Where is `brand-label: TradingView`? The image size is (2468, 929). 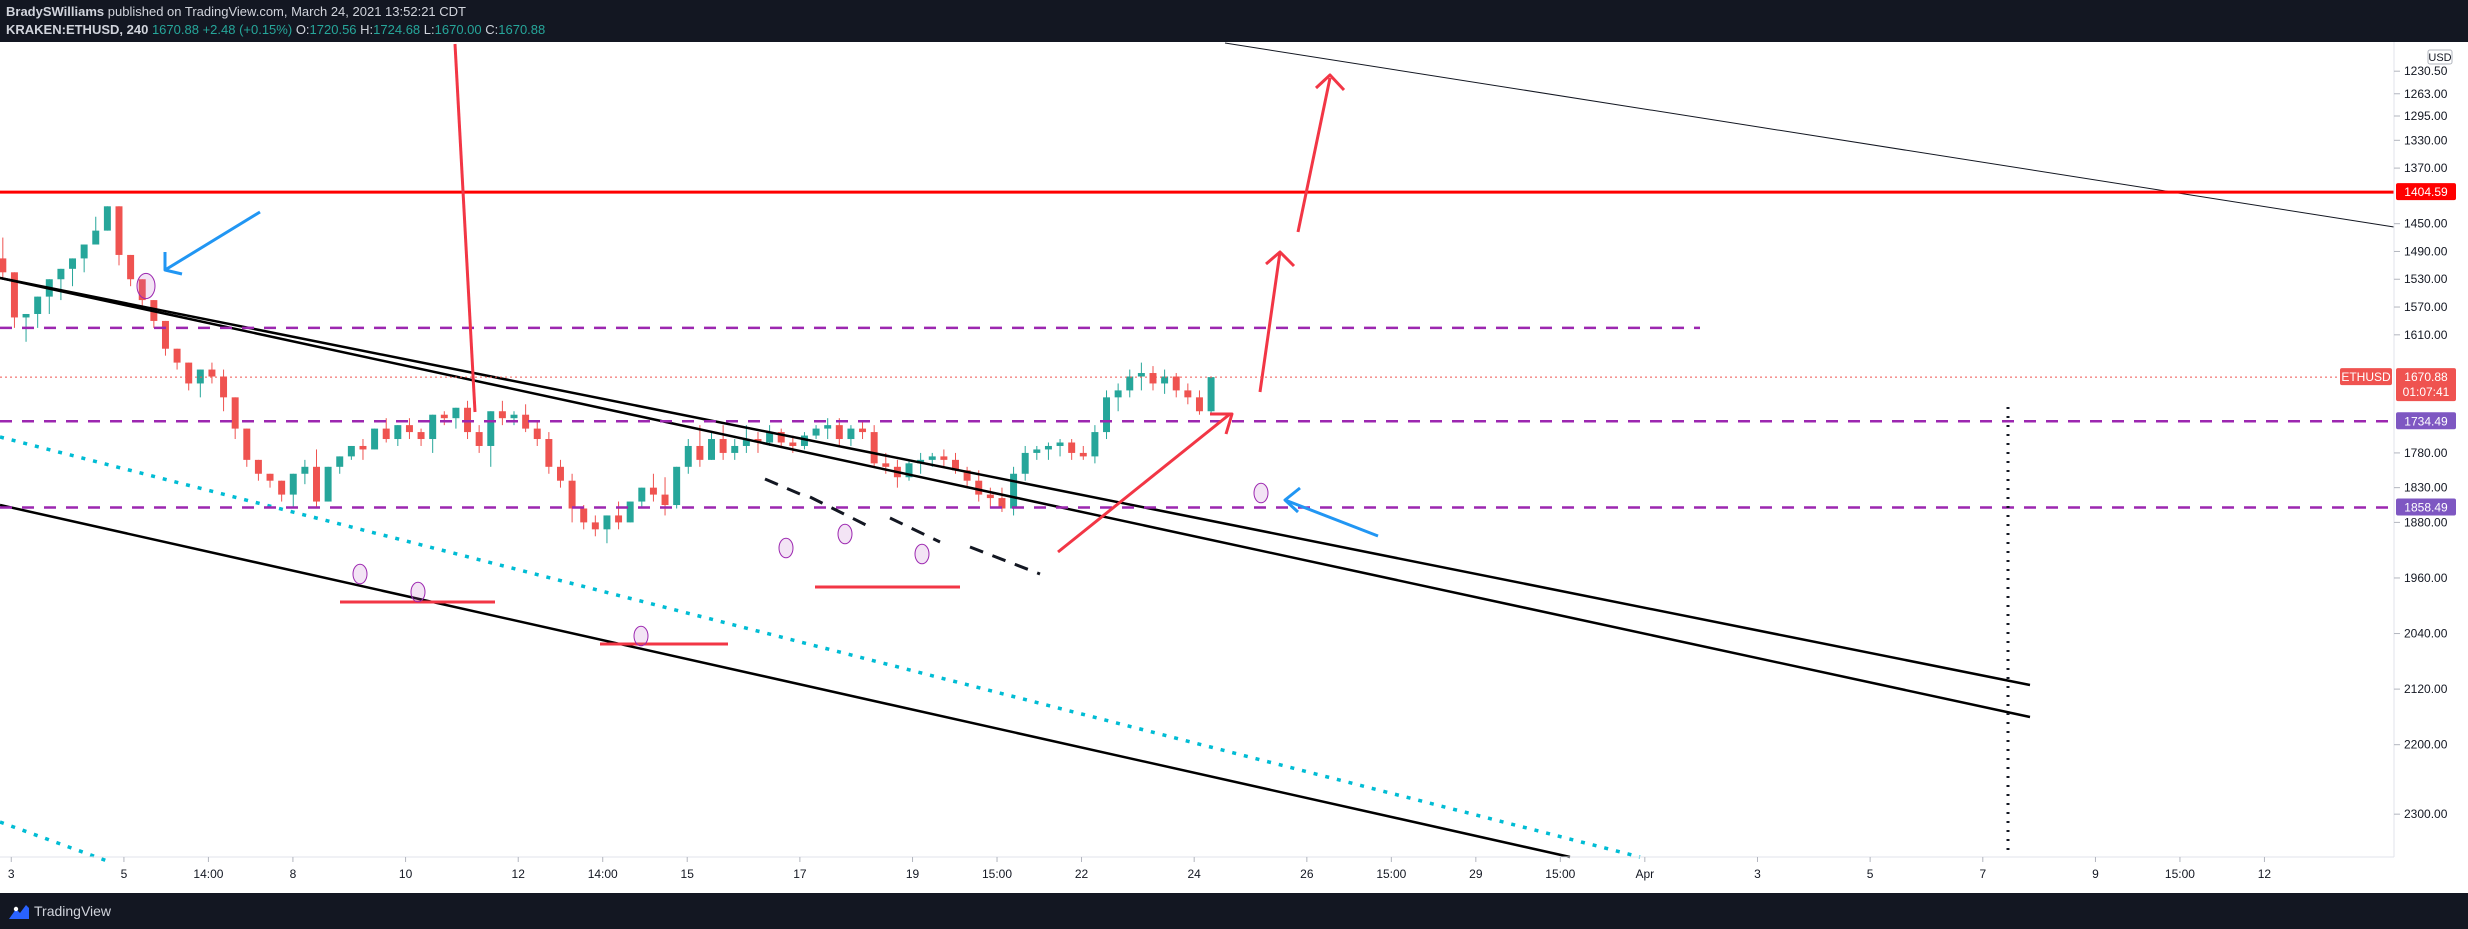
brand-label: TradingView is located at coordinates (73, 911).